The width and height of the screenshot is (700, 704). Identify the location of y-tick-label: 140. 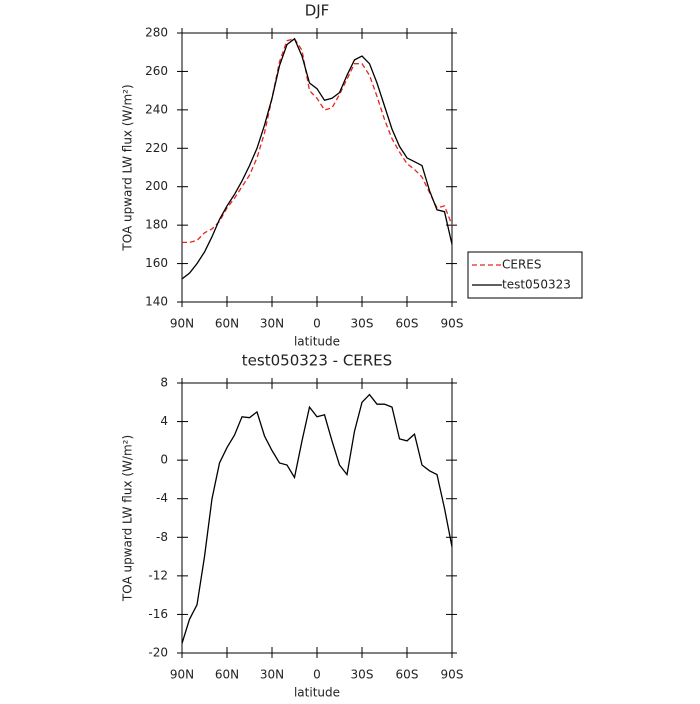
(156, 302).